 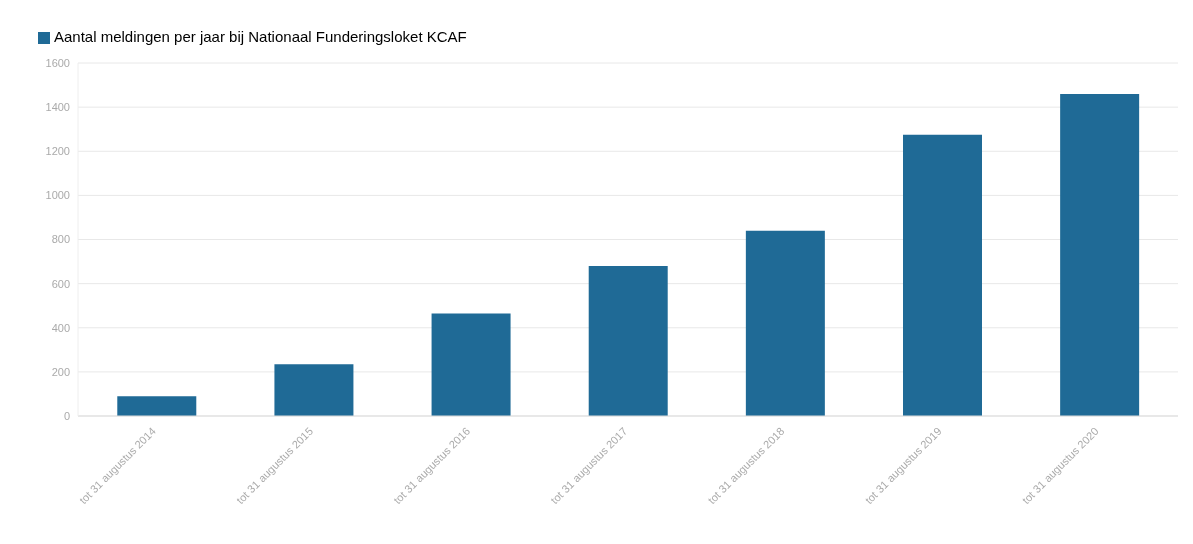 What do you see at coordinates (60, 239) in the screenshot?
I see `y-tick-label: 800` at bounding box center [60, 239].